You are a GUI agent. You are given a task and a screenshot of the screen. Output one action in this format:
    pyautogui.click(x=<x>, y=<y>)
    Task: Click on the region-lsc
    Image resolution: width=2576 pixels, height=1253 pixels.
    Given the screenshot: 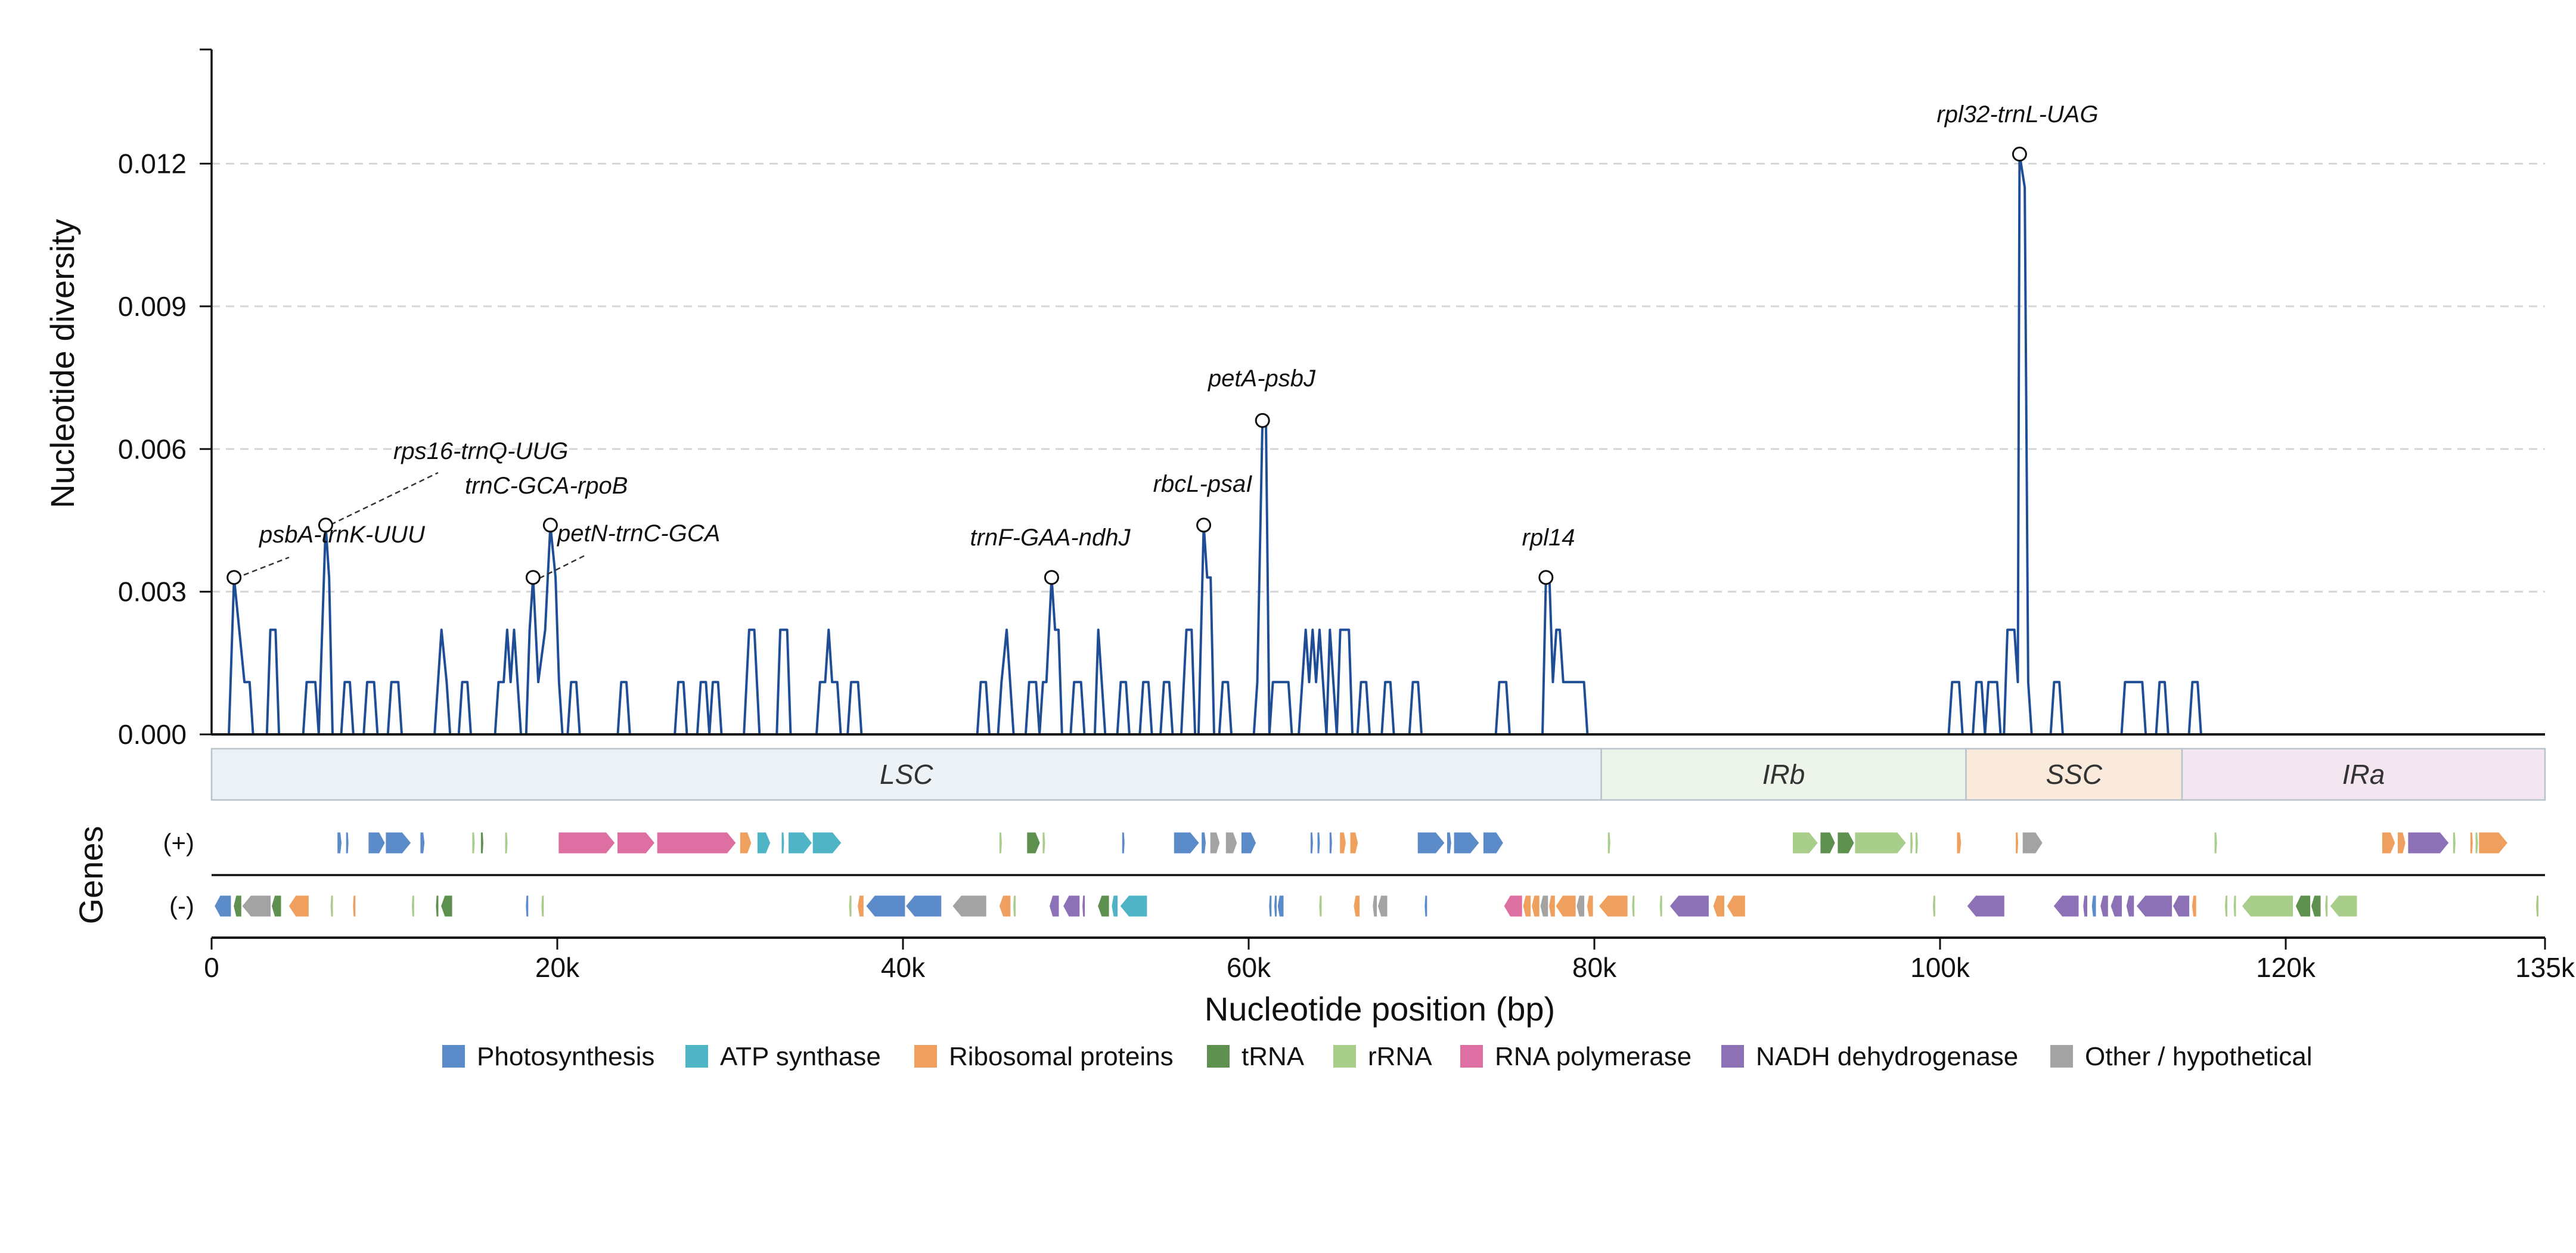 What is the action you would take?
    pyautogui.click(x=906, y=774)
    